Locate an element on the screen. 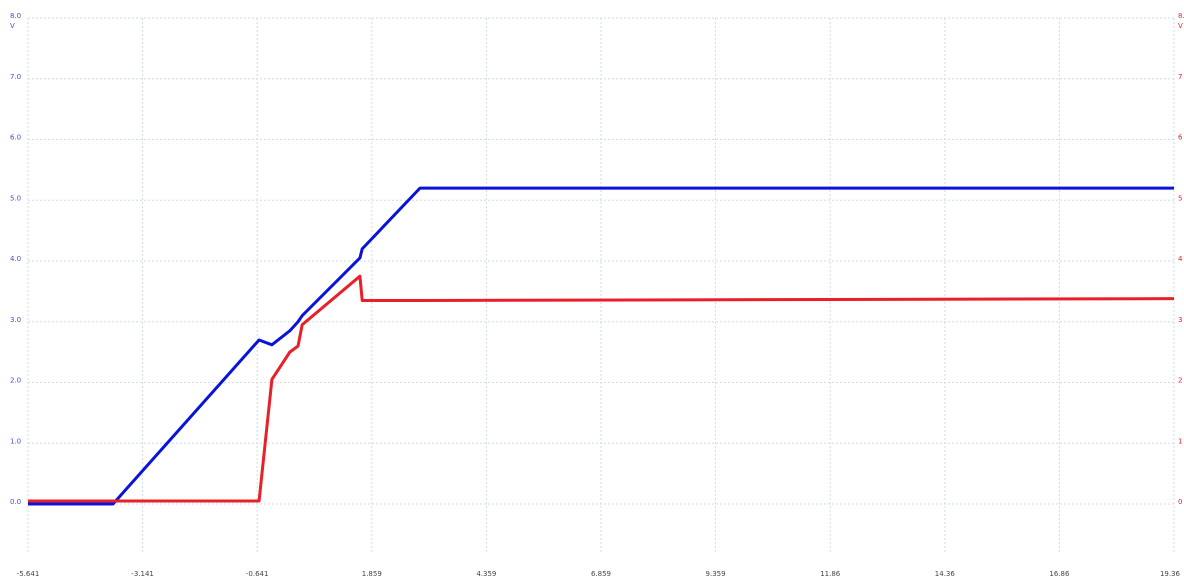 This screenshot has width=1184, height=582. y2-unit: V is located at coordinates (1180, 26).